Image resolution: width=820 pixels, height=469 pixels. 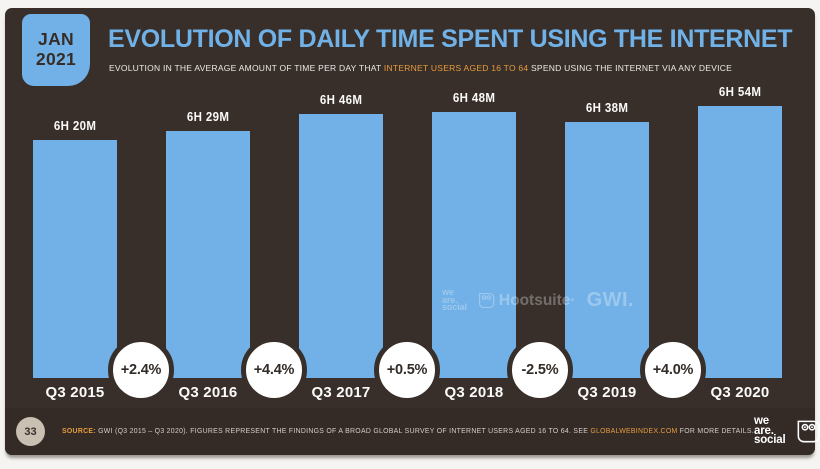 What do you see at coordinates (274, 370) in the screenshot?
I see `change-badge: +4.4%` at bounding box center [274, 370].